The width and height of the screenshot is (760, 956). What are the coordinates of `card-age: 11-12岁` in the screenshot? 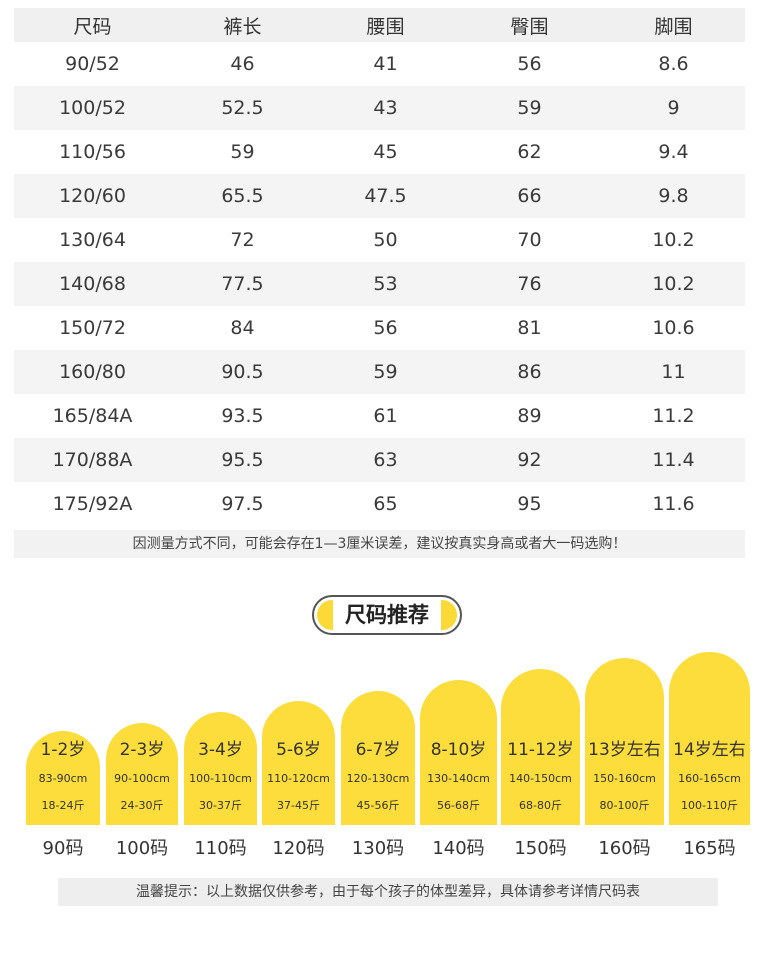 It's located at (540, 750).